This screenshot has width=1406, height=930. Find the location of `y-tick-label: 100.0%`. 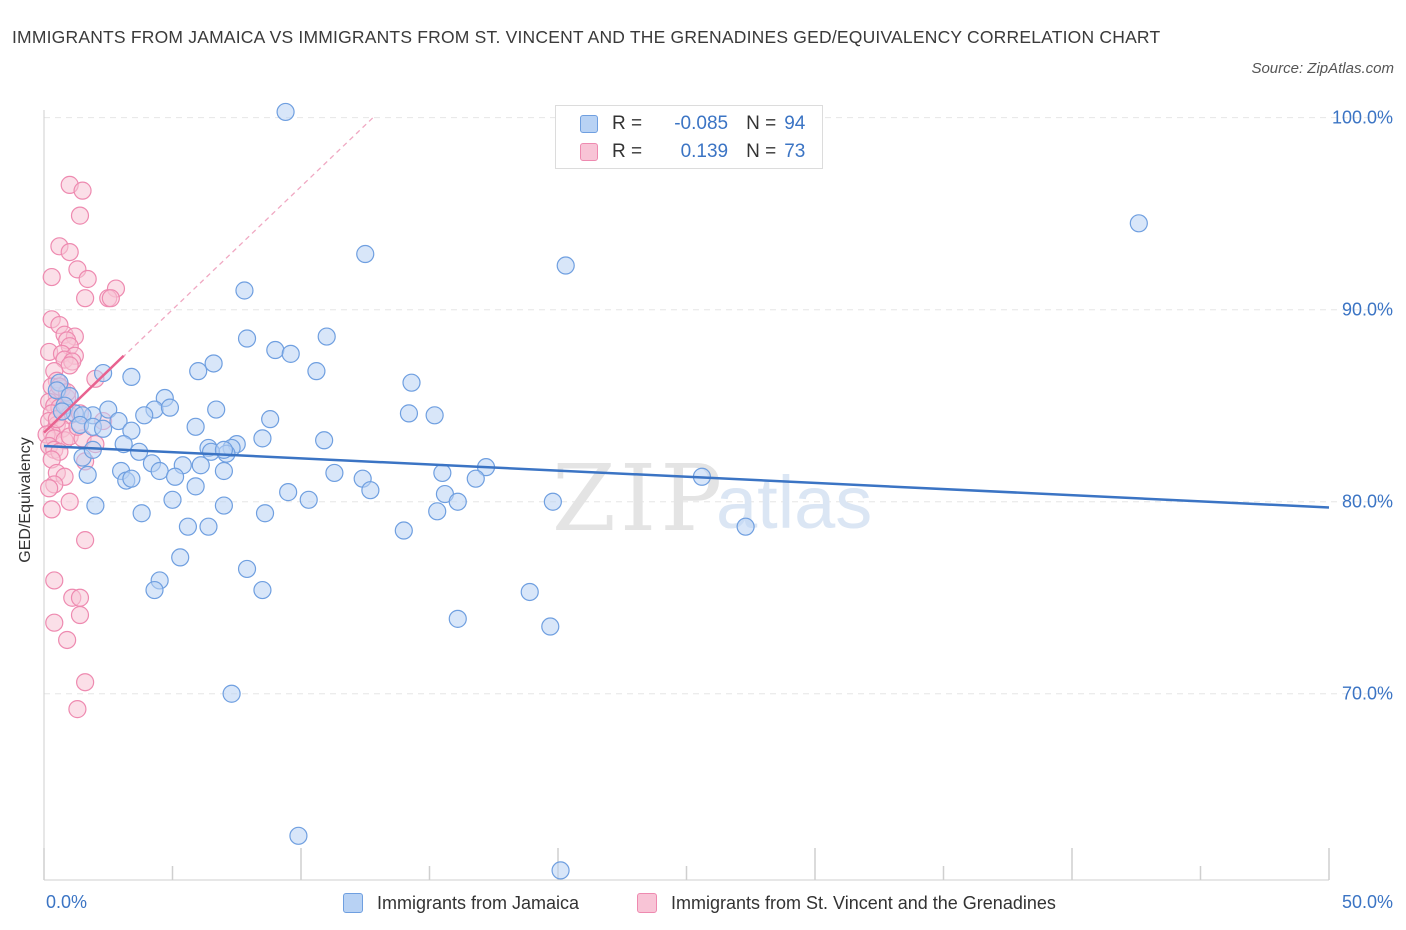

y-tick-label: 100.0% is located at coordinates (1362, 118).